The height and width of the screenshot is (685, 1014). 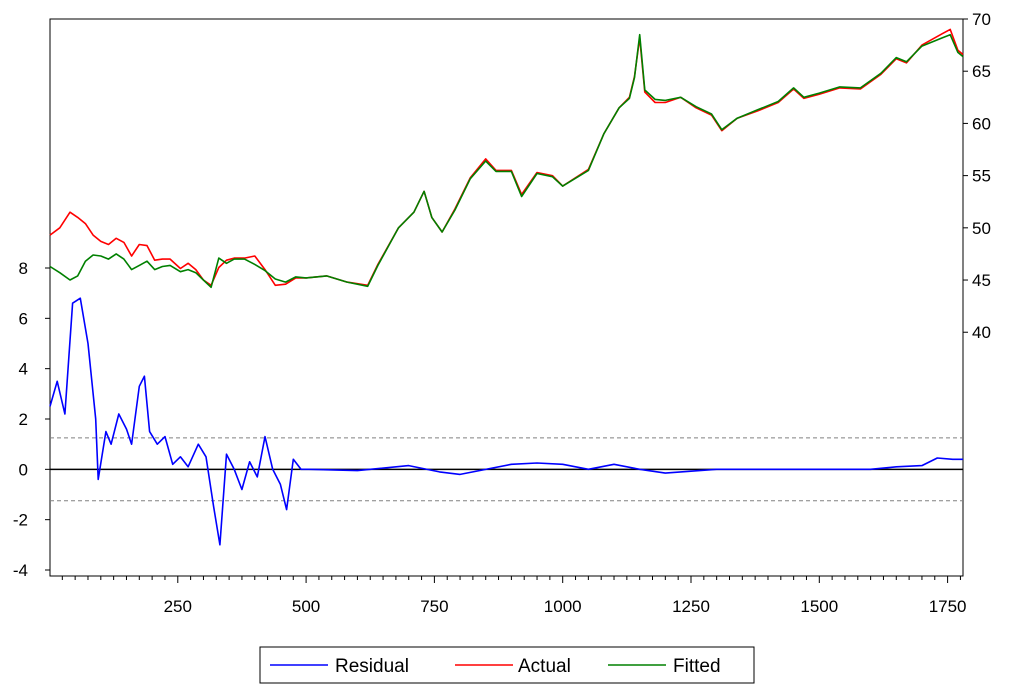 I want to click on right-y-tick-label: 55, so click(x=981, y=176).